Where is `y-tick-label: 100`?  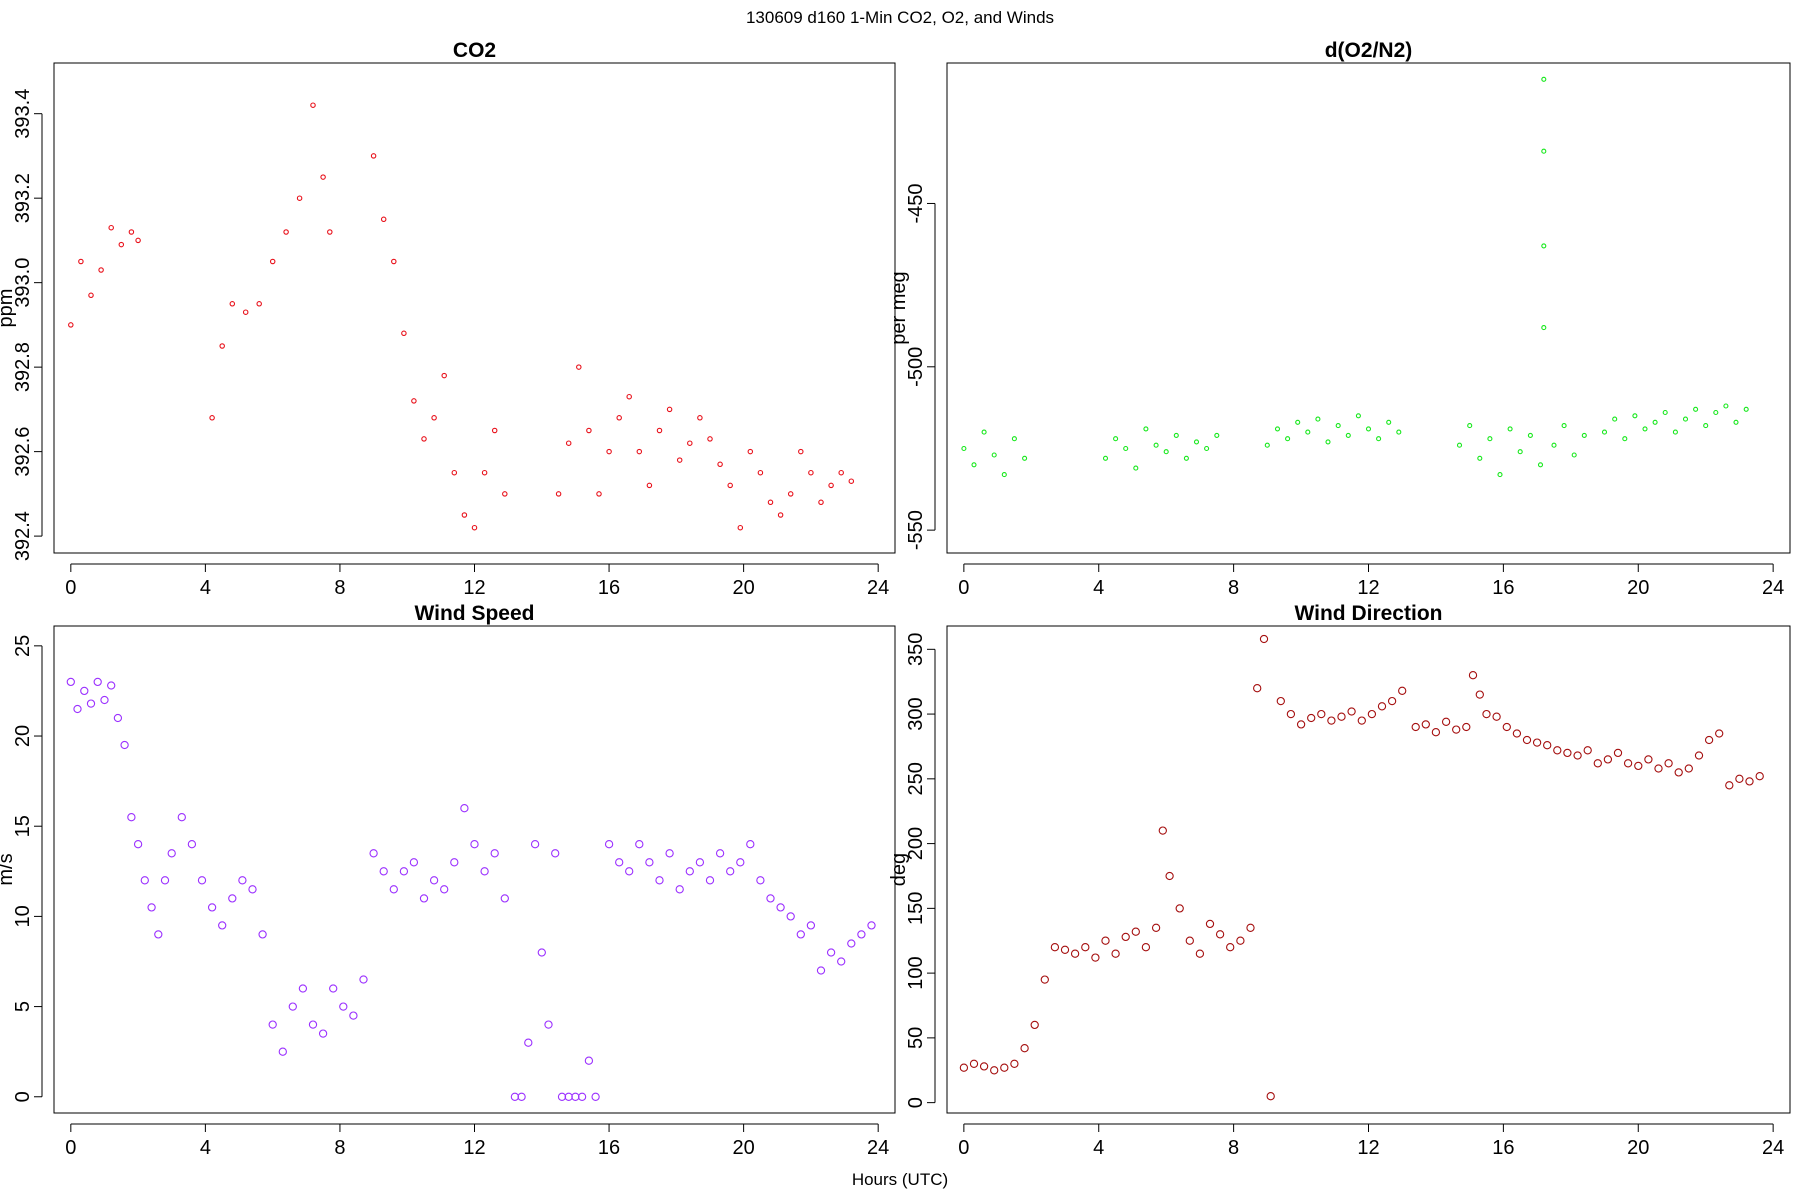 y-tick-label: 100 is located at coordinates (916, 972).